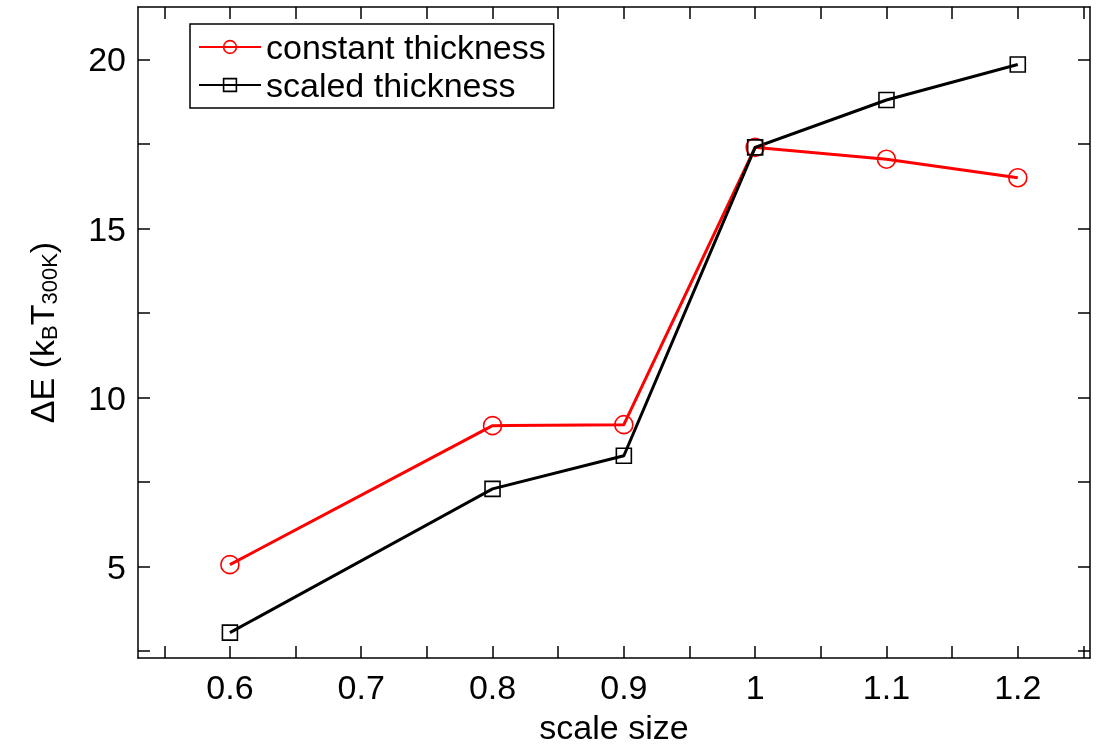  I want to click on x-tick-label: 0.9, so click(624, 687).